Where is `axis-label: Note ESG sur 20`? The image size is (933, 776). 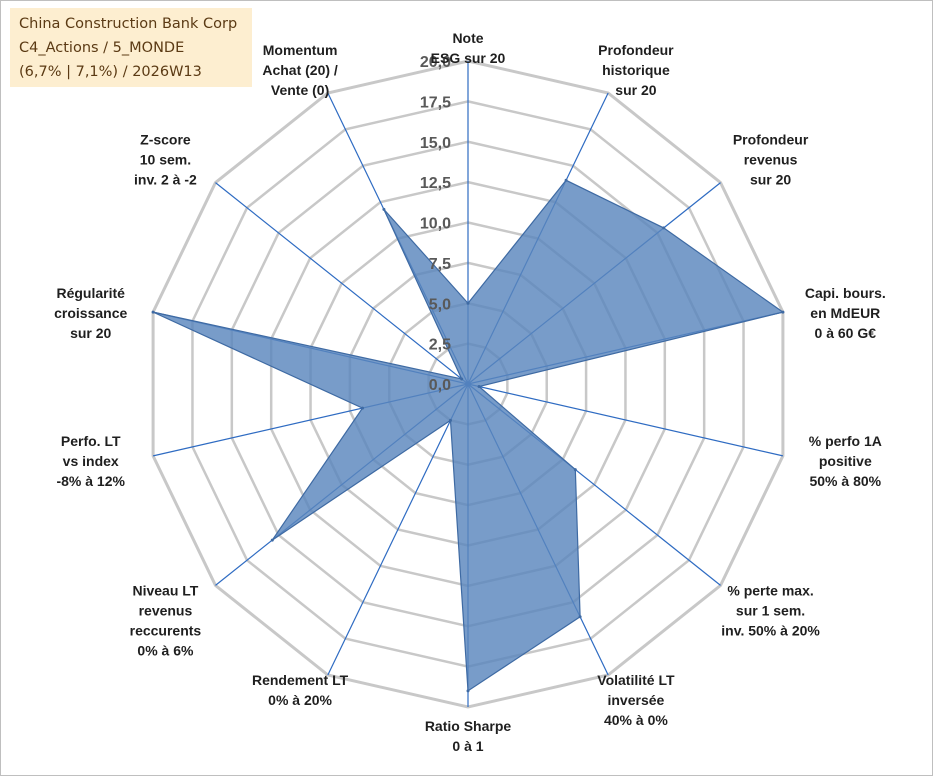
axis-label: Note ESG sur 20 is located at coordinates (468, 48).